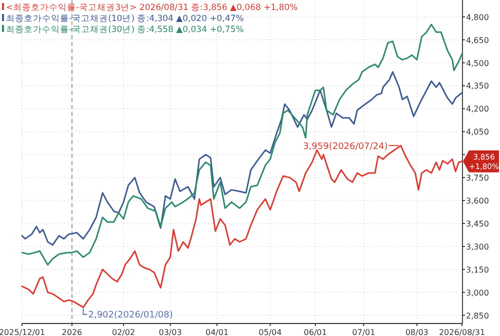 This screenshot has height=336, width=500. Describe the element at coordinates (477, 269) in the screenshot. I see `y-tick-label: 3,150` at that location.